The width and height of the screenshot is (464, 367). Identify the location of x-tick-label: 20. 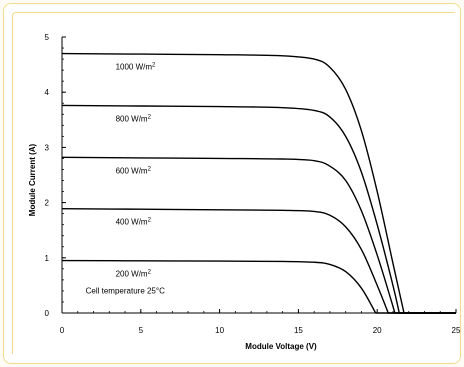
(377, 330).